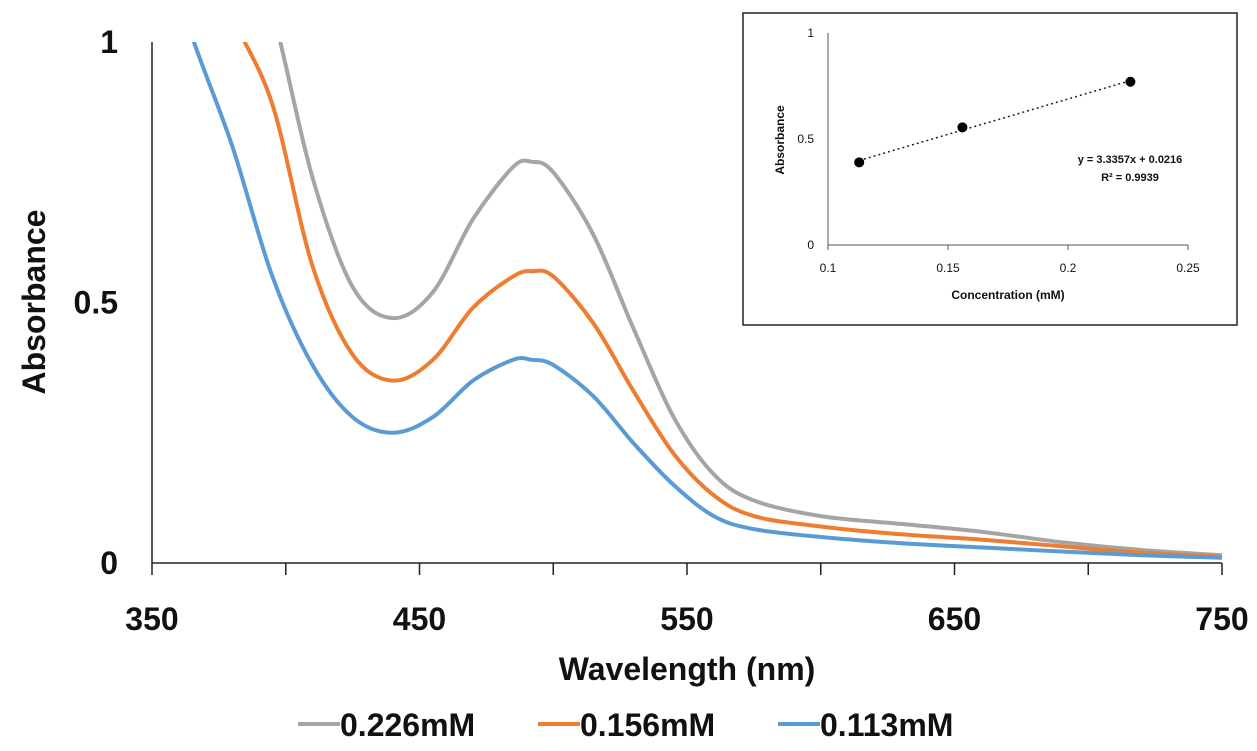 The width and height of the screenshot is (1257, 751). I want to click on x-tick-label: 650, so click(954, 619).